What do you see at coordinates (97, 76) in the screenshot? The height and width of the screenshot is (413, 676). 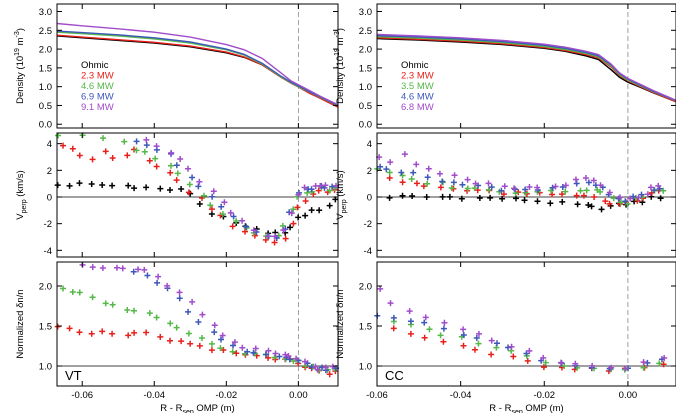 I see `legend-entry: 2.3 MW` at bounding box center [97, 76].